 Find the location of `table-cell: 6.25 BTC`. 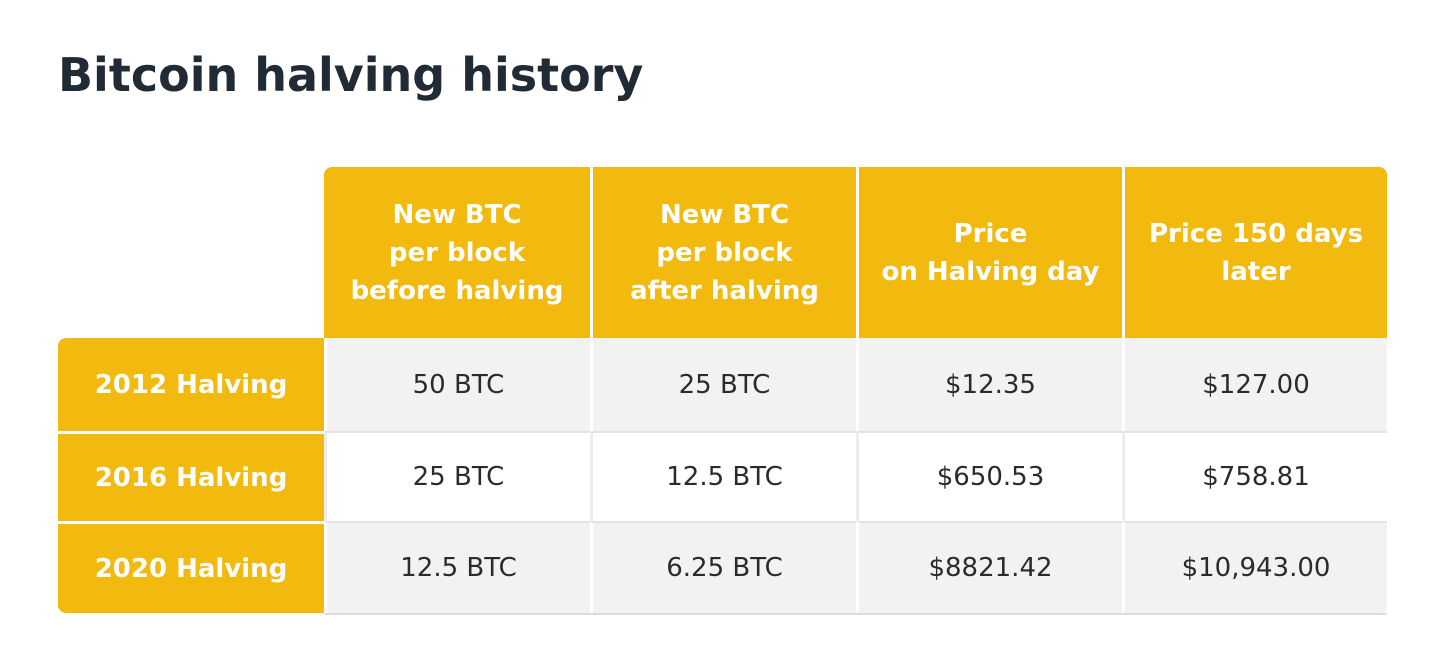

table-cell: 6.25 BTC is located at coordinates (723, 567).